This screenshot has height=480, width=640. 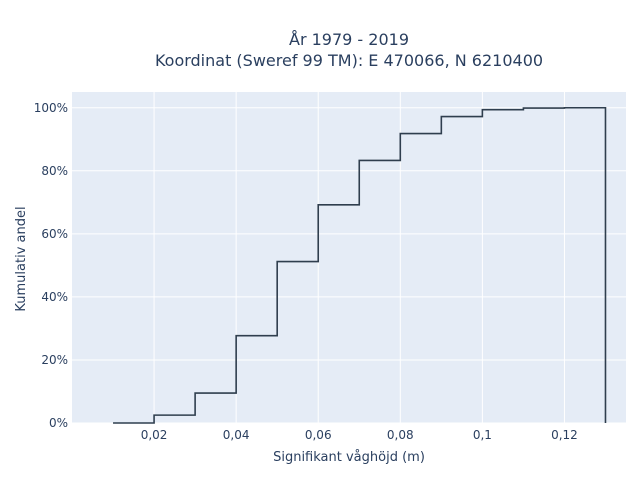 I want to click on x-tick-label: 0,06, so click(x=318, y=435).